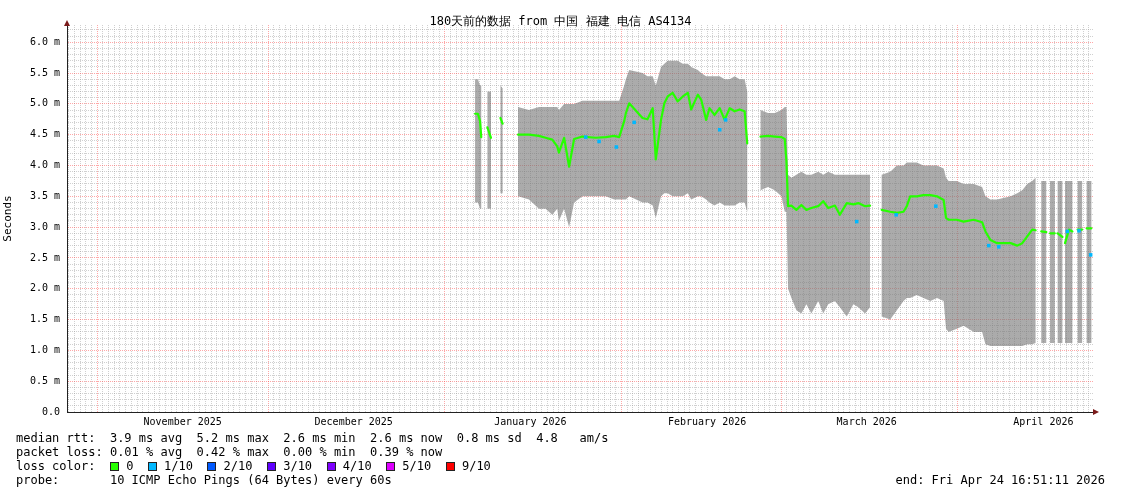 The image size is (1121, 494). I want to click on y-tick-label: 6.0 m, so click(44, 41).